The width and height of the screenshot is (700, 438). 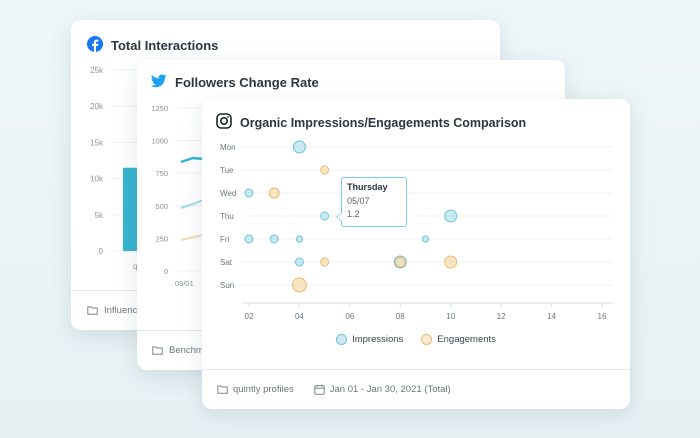 What do you see at coordinates (349, 316) in the screenshot?
I see `x-tick-label: 06` at bounding box center [349, 316].